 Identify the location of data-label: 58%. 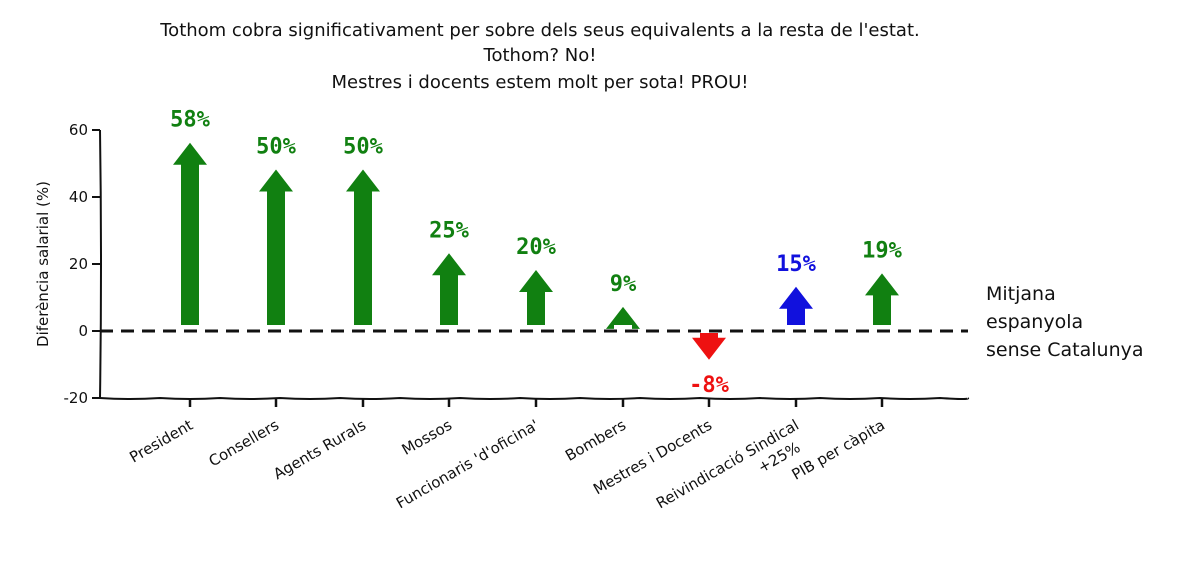
(190, 120).